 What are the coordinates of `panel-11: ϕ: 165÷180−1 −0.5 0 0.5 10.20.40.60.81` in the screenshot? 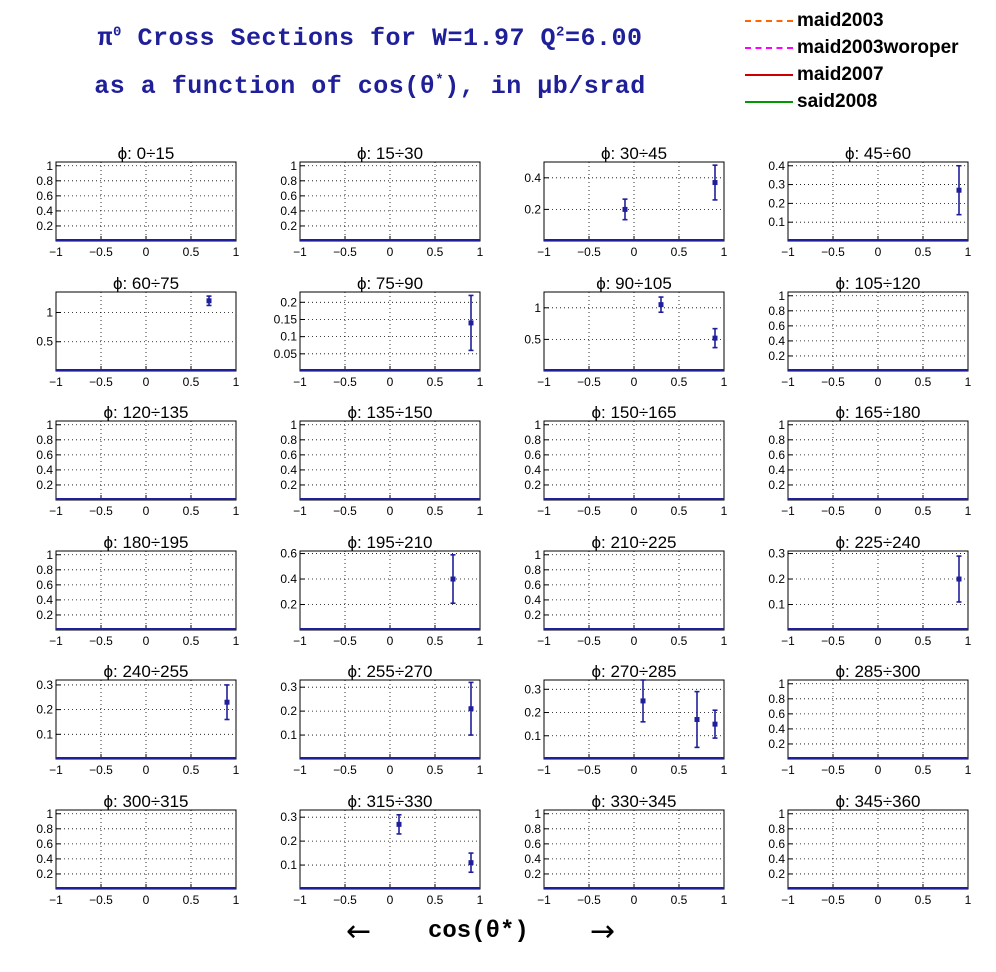 It's located at (869, 460).